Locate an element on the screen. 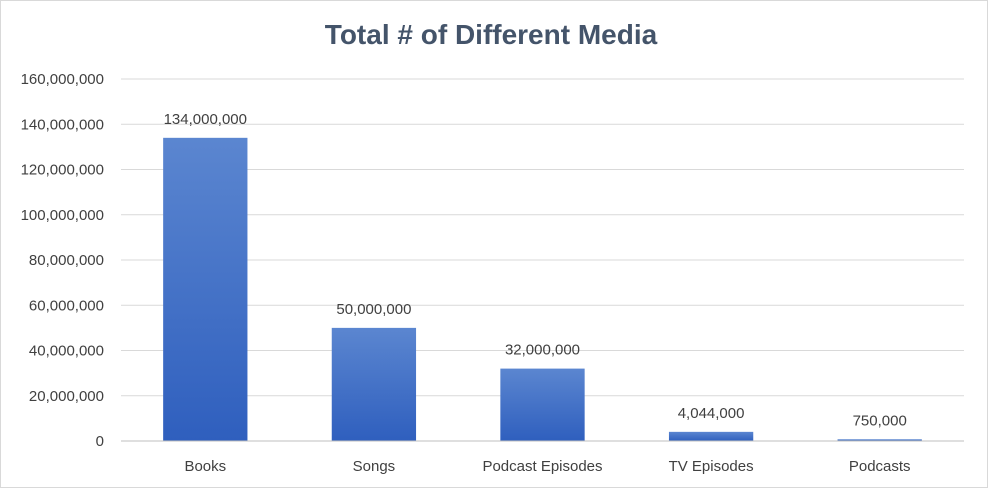 Image resolution: width=988 pixels, height=488 pixels. data-label: 750,000 is located at coordinates (880, 420).